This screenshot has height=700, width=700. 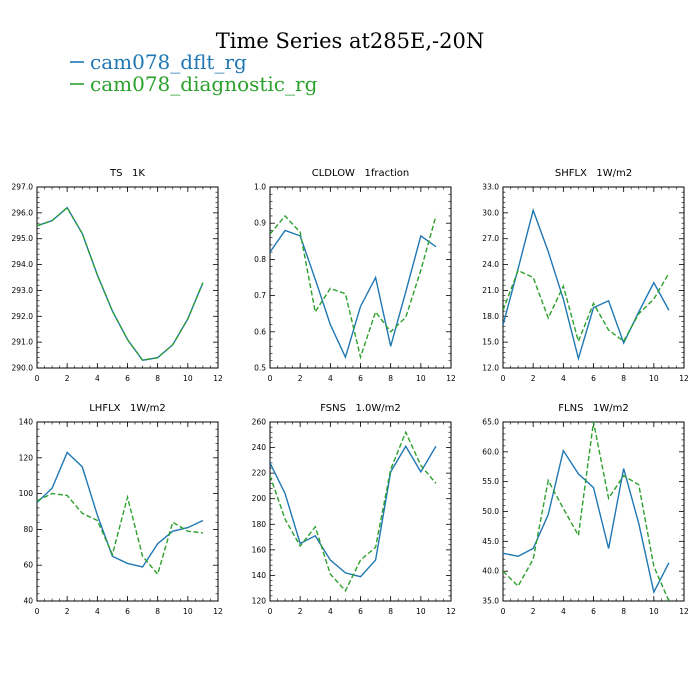 I want to click on y-tick-label: 240, so click(x=259, y=447).